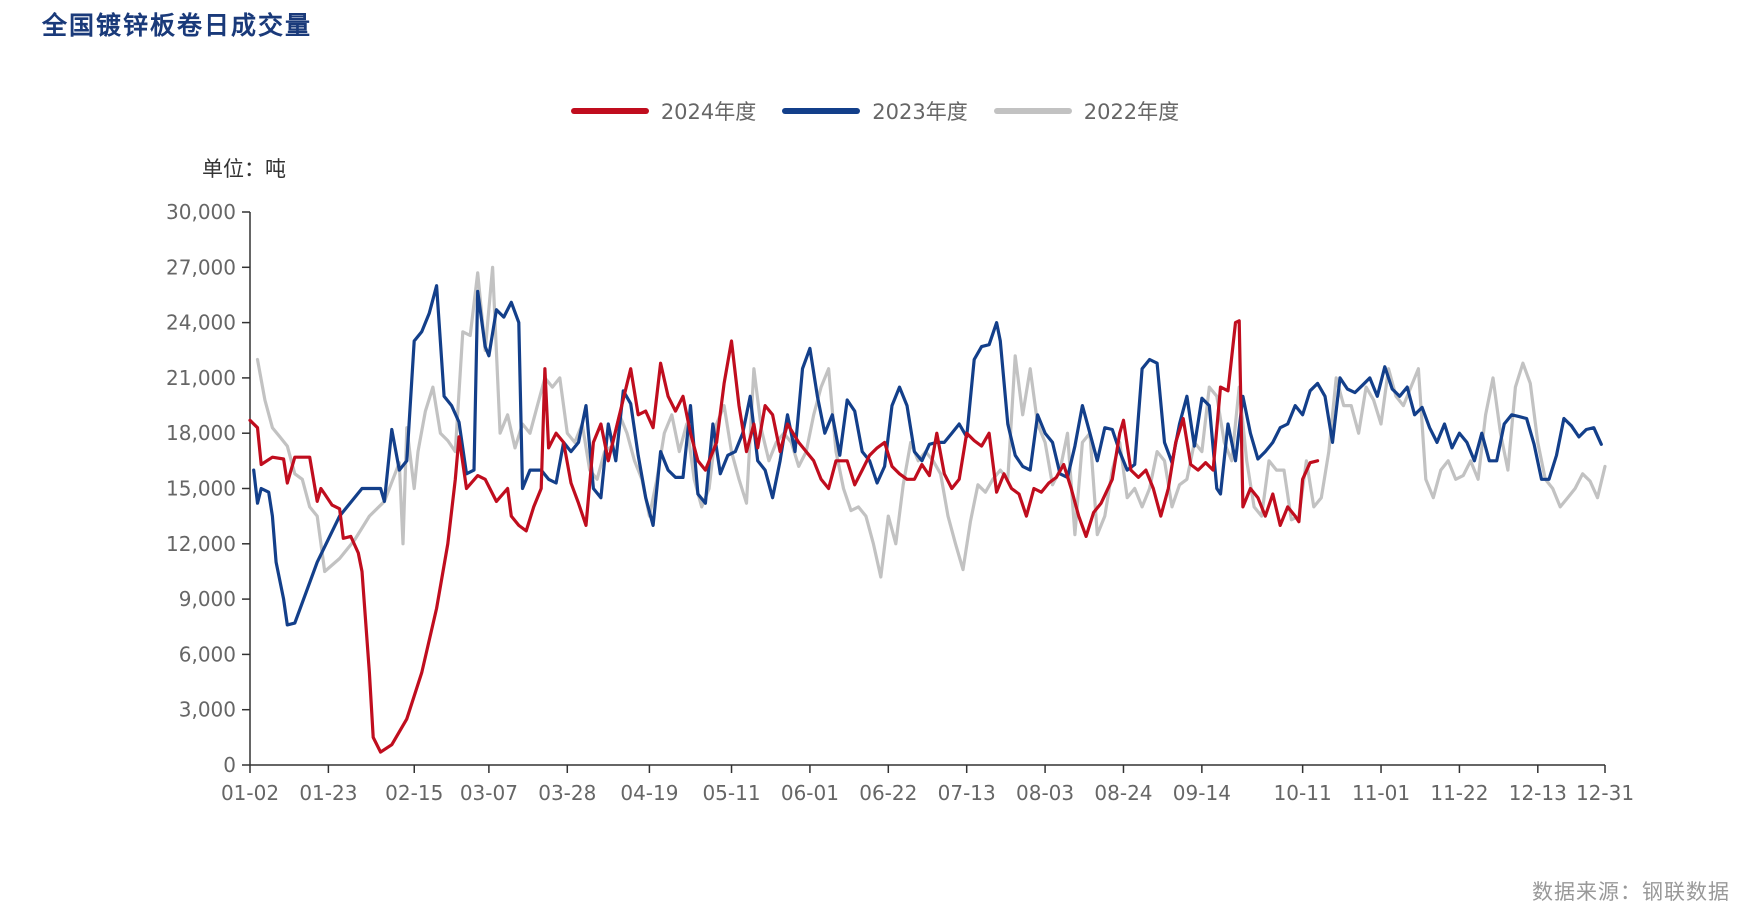 This screenshot has width=1750, height=918. Describe the element at coordinates (810, 793) in the screenshot. I see `x-tick-label: 06-01` at that location.